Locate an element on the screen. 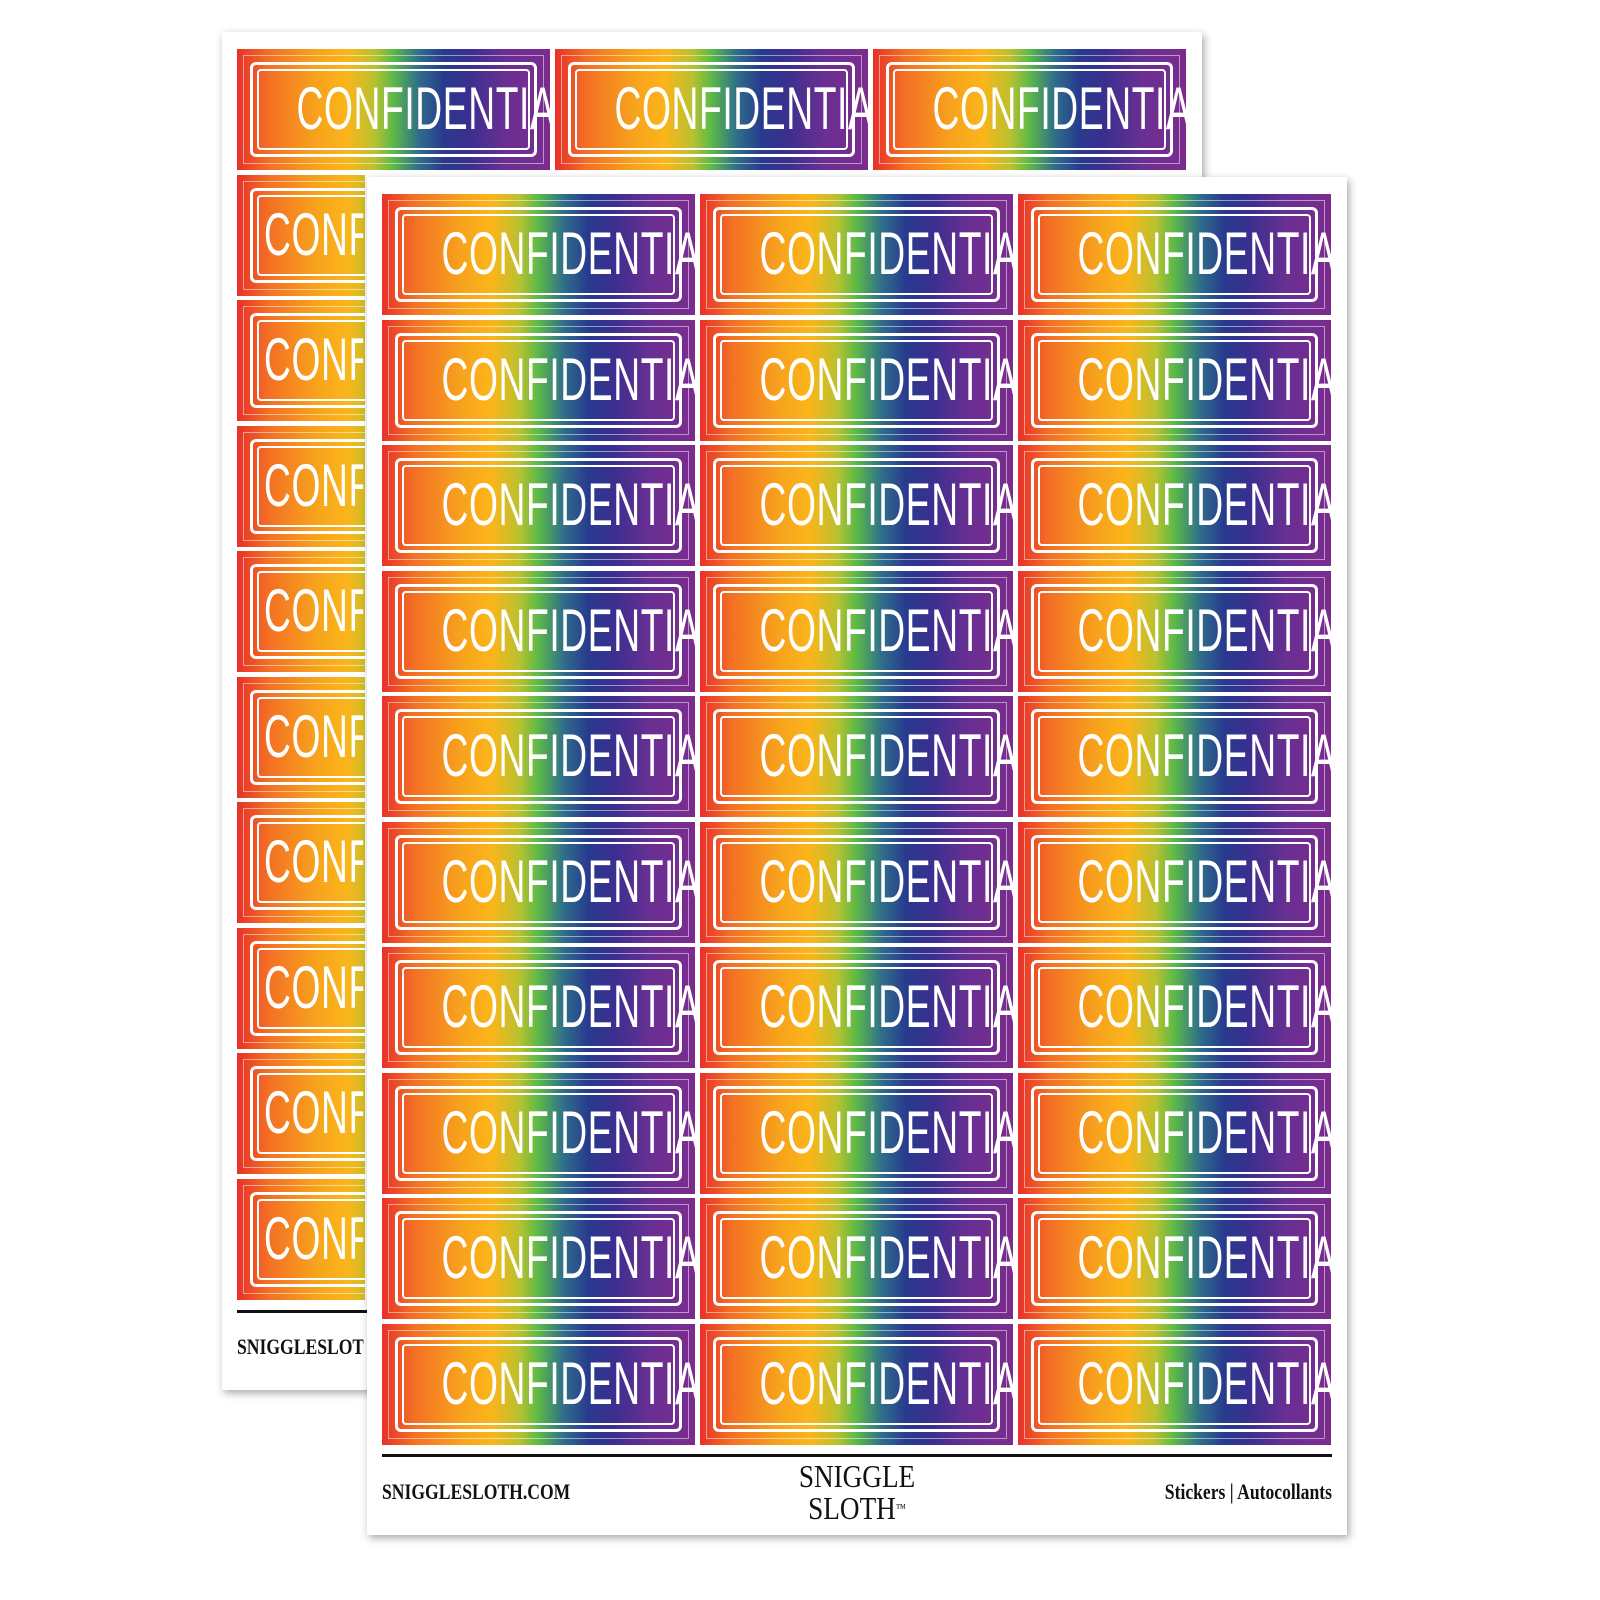  footer-stickers-label: Stickers | Autocollants is located at coordinates (1248, 1491).